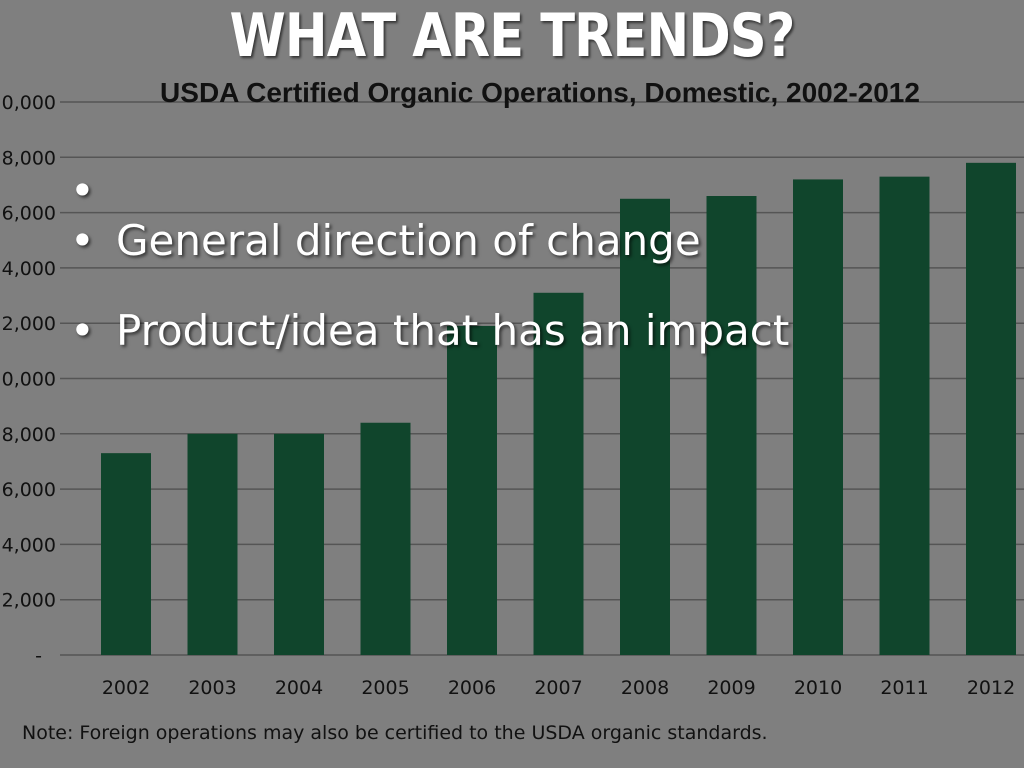 The image size is (1024, 768). Describe the element at coordinates (429, 331) in the screenshot. I see `bullet-item: Product/idea that has an impact` at that location.